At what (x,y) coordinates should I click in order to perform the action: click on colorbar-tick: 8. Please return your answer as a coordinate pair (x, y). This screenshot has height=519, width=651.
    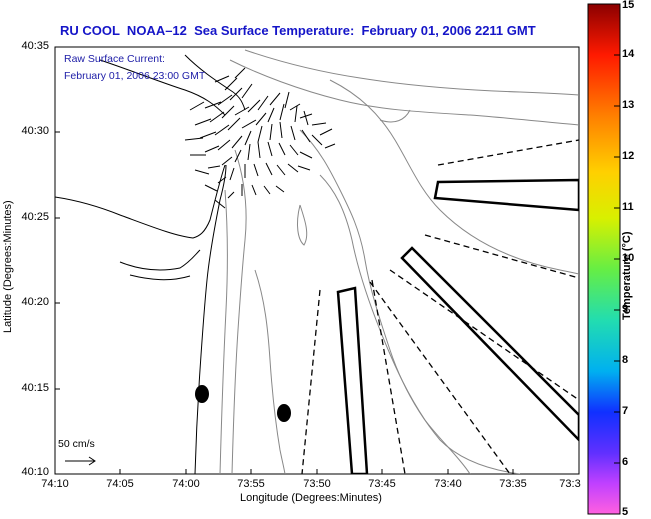
    Looking at the image, I should click on (625, 360).